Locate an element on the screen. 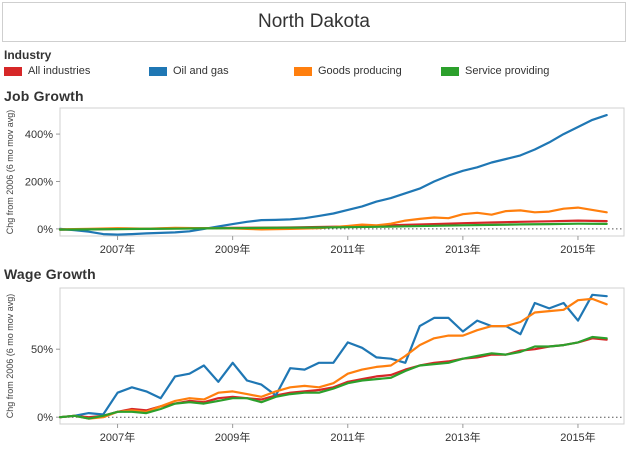  y-tick-label: 200% is located at coordinates (39, 182).